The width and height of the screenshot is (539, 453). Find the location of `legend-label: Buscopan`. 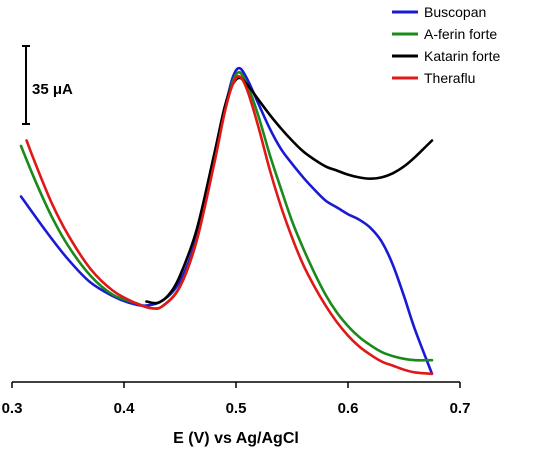

legend-label: Buscopan is located at coordinates (455, 12).